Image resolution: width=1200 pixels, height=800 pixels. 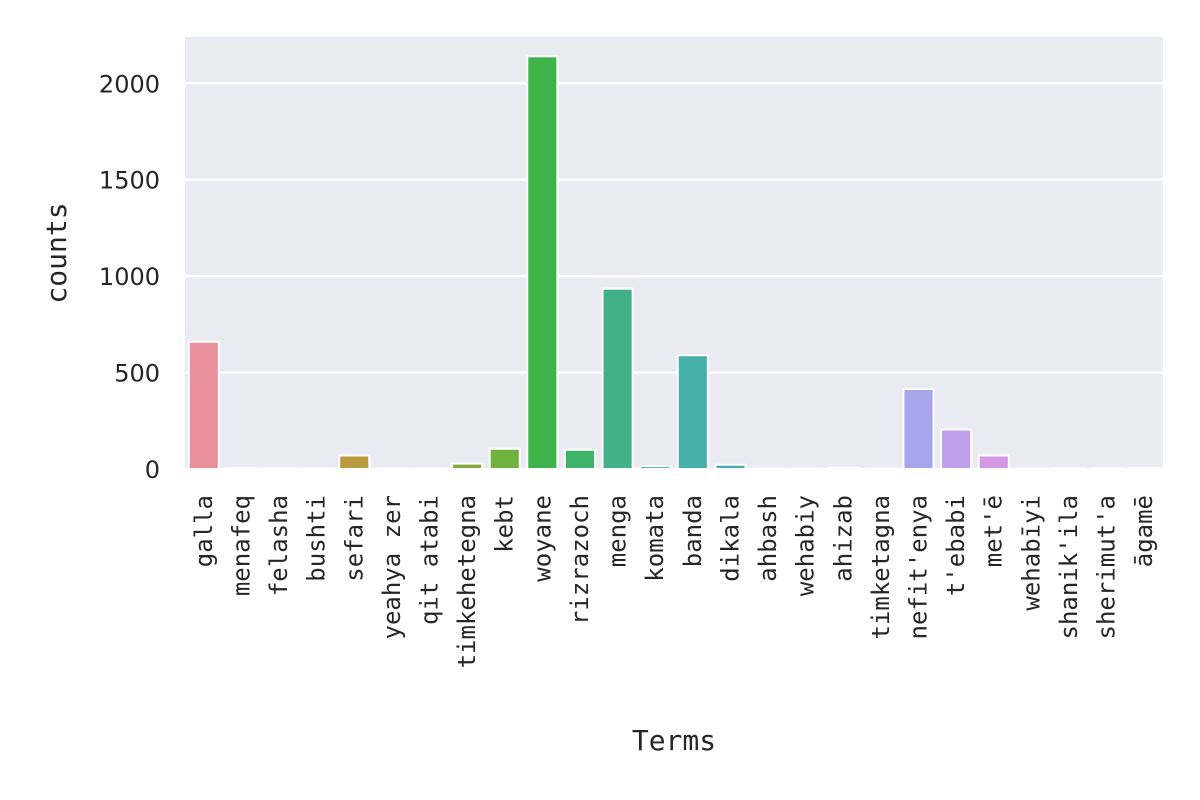 I want to click on bar-qit-atabi, so click(x=429, y=468).